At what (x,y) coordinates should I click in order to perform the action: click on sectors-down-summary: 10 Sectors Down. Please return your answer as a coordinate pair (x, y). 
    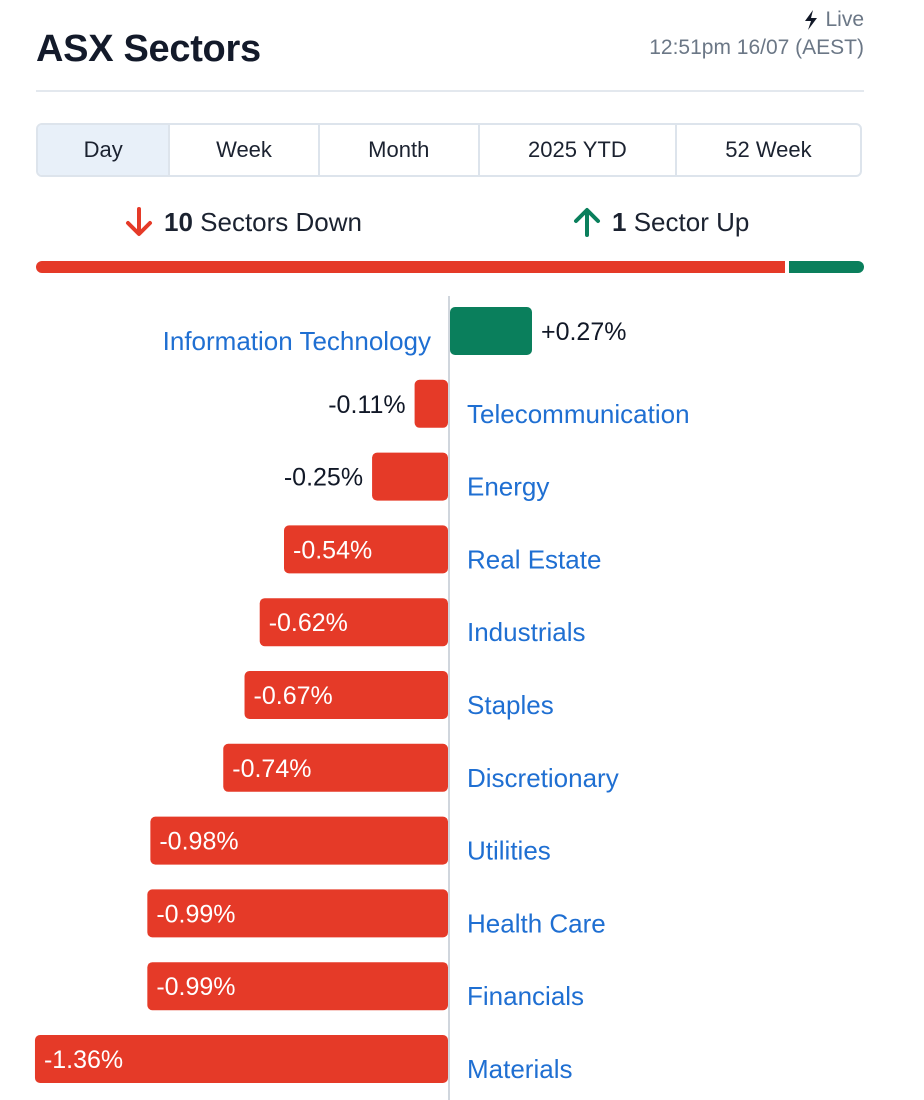
    Looking at the image, I should click on (243, 222).